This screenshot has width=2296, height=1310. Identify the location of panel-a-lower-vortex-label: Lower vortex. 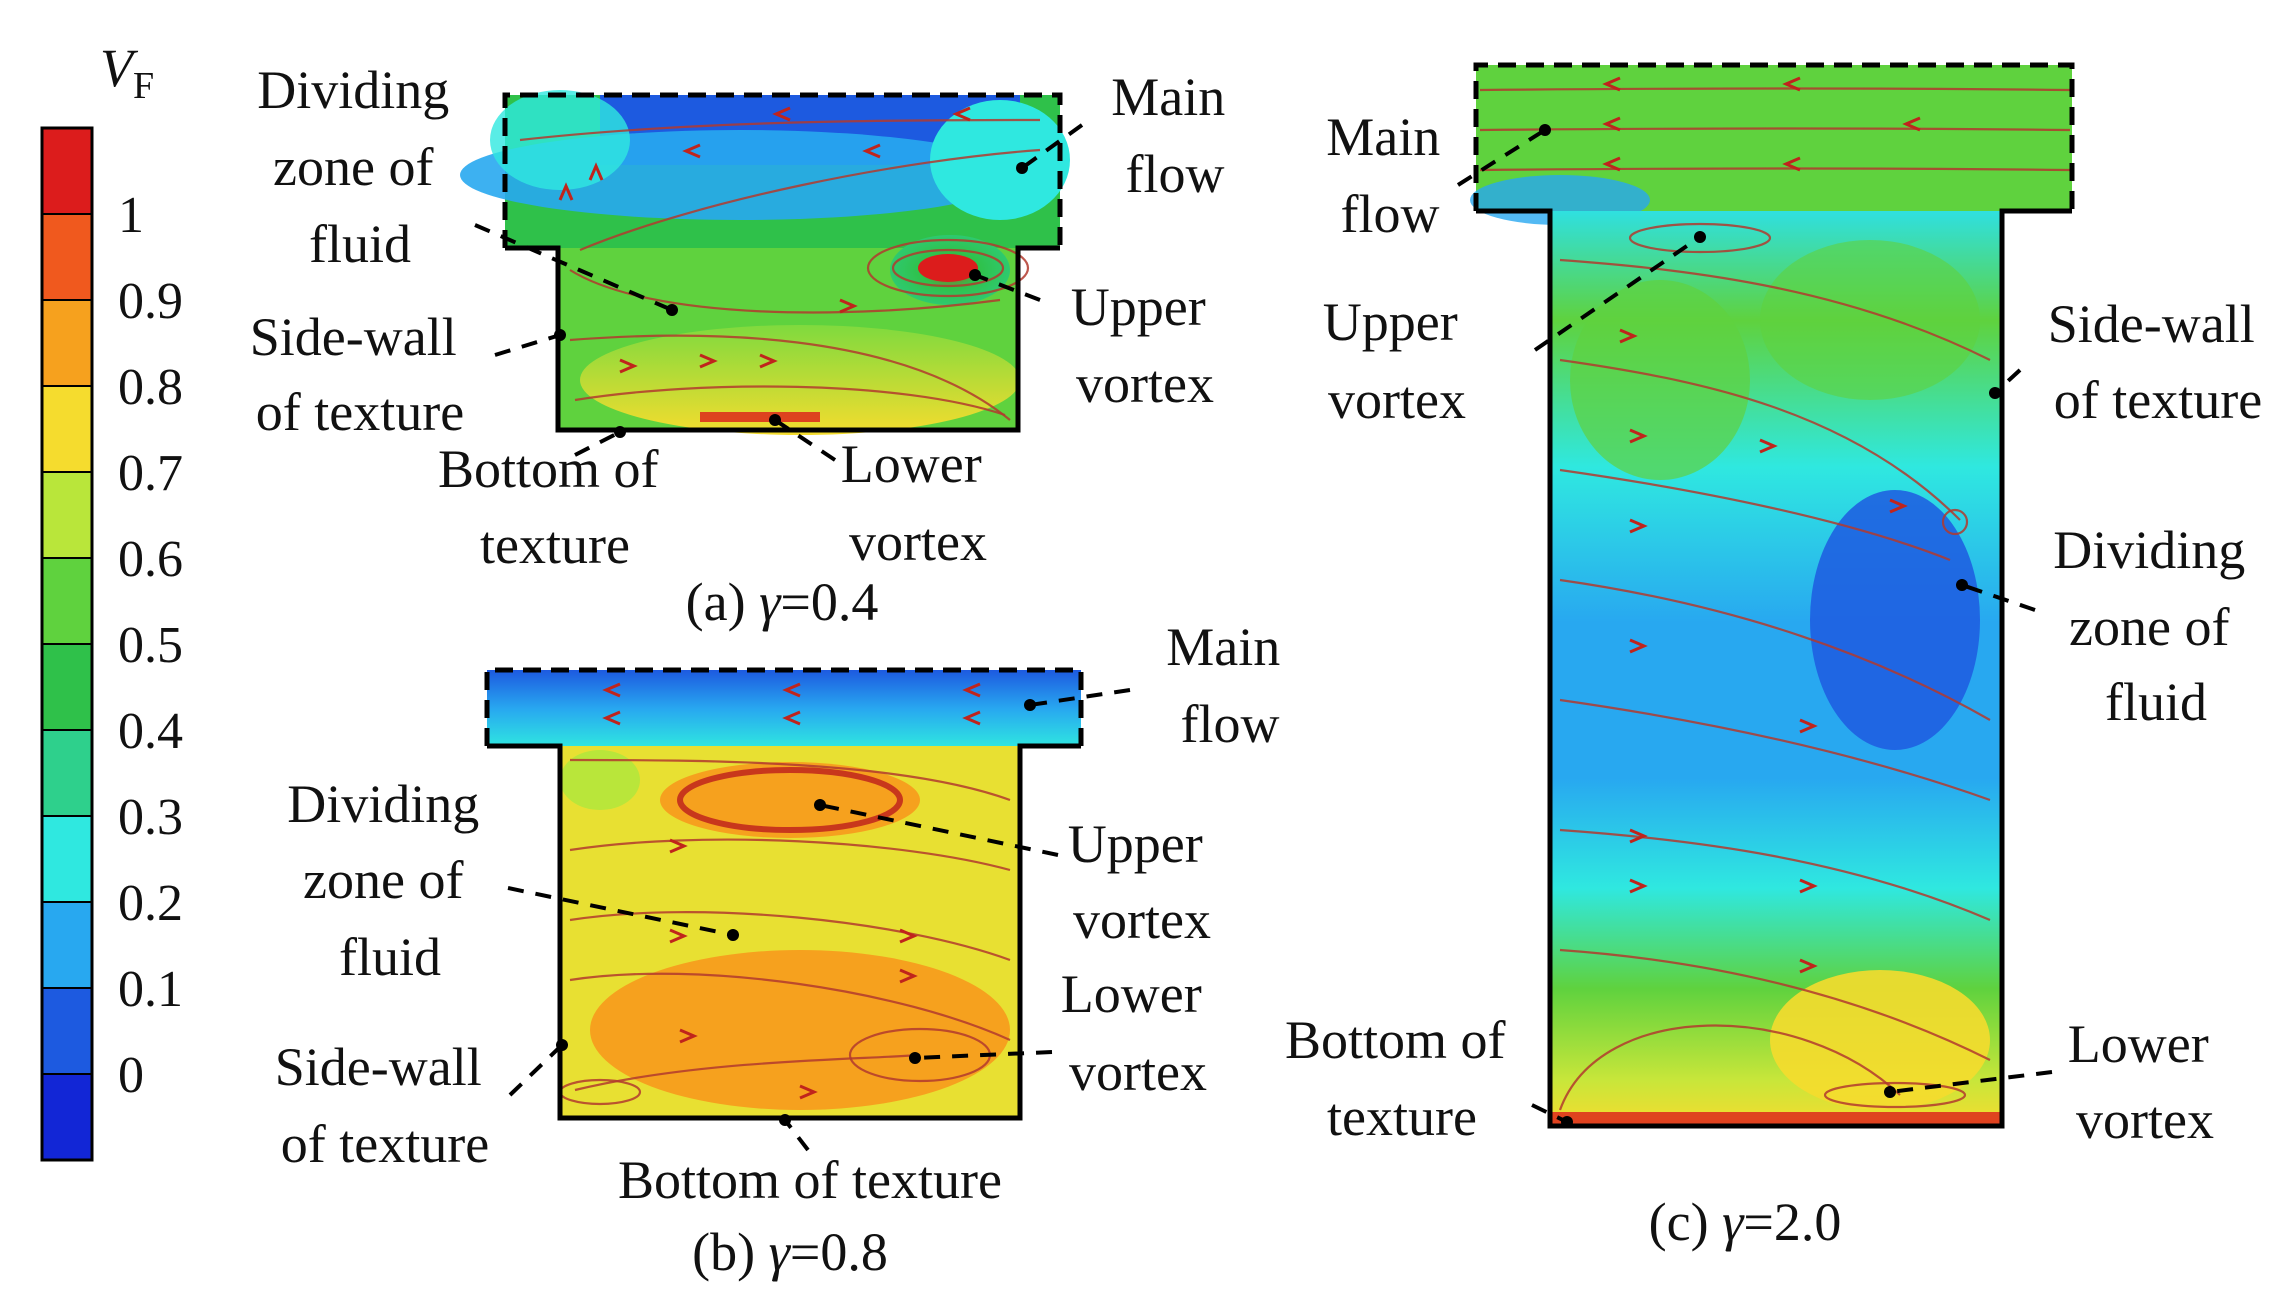
(918, 503).